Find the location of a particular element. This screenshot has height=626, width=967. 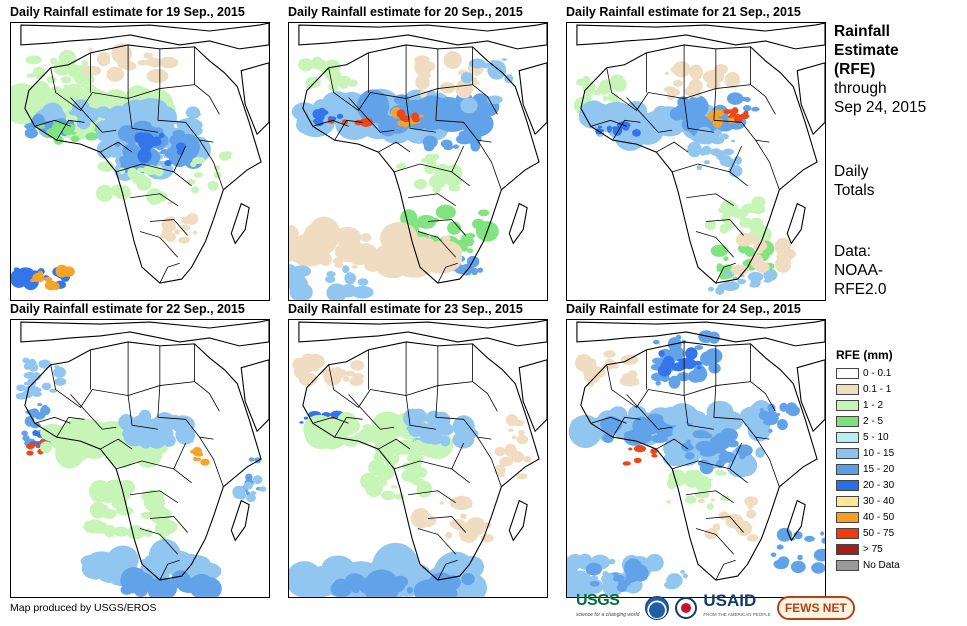

noaa-logo-icon is located at coordinates (657, 608).